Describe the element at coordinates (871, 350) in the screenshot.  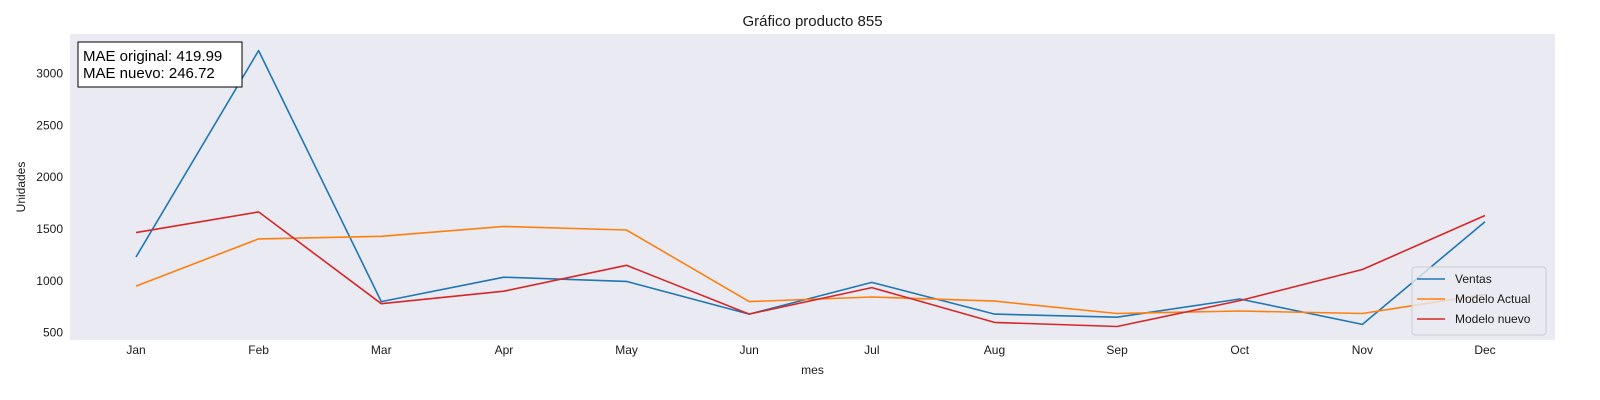
I see `x-tick-label: Jul` at that location.